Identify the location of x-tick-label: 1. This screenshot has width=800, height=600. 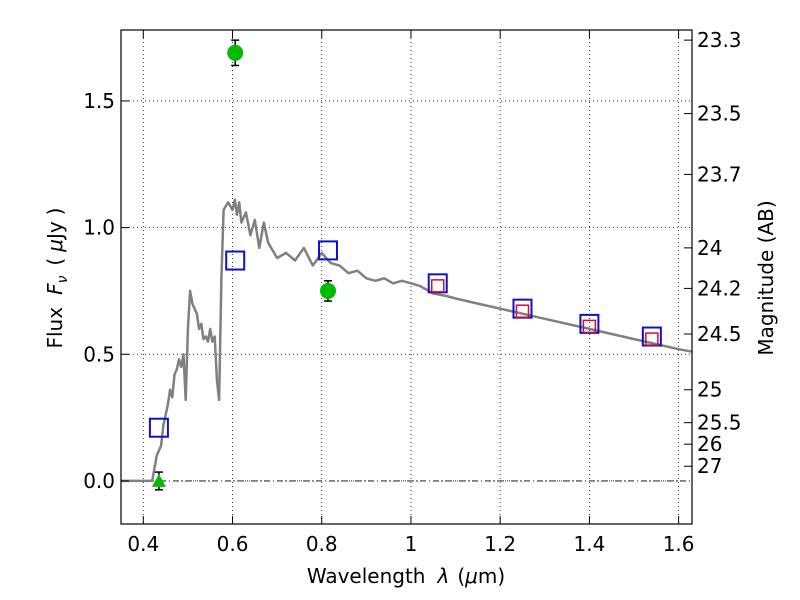
(411, 544).